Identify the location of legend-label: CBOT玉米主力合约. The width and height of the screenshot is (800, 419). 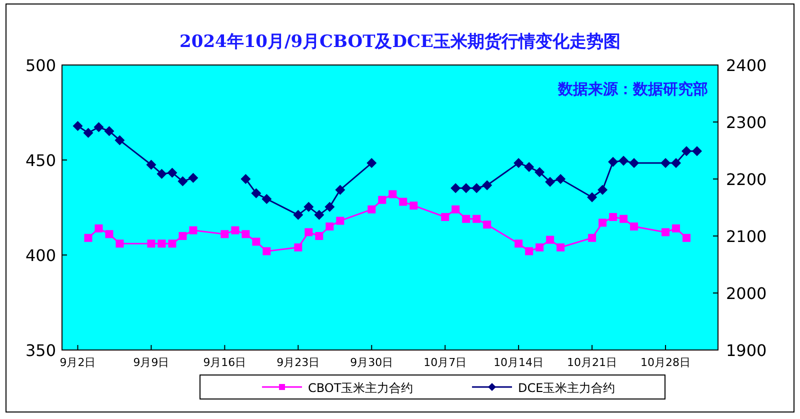
(361, 388).